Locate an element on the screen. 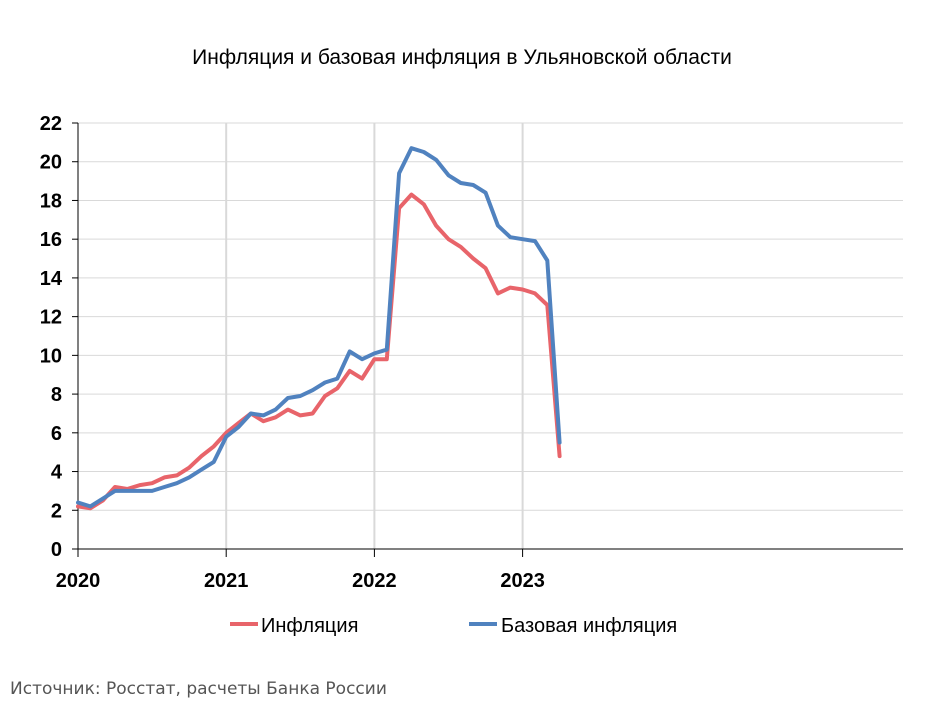 The height and width of the screenshot is (707, 941). y-tick-label: 2 is located at coordinates (56, 511).